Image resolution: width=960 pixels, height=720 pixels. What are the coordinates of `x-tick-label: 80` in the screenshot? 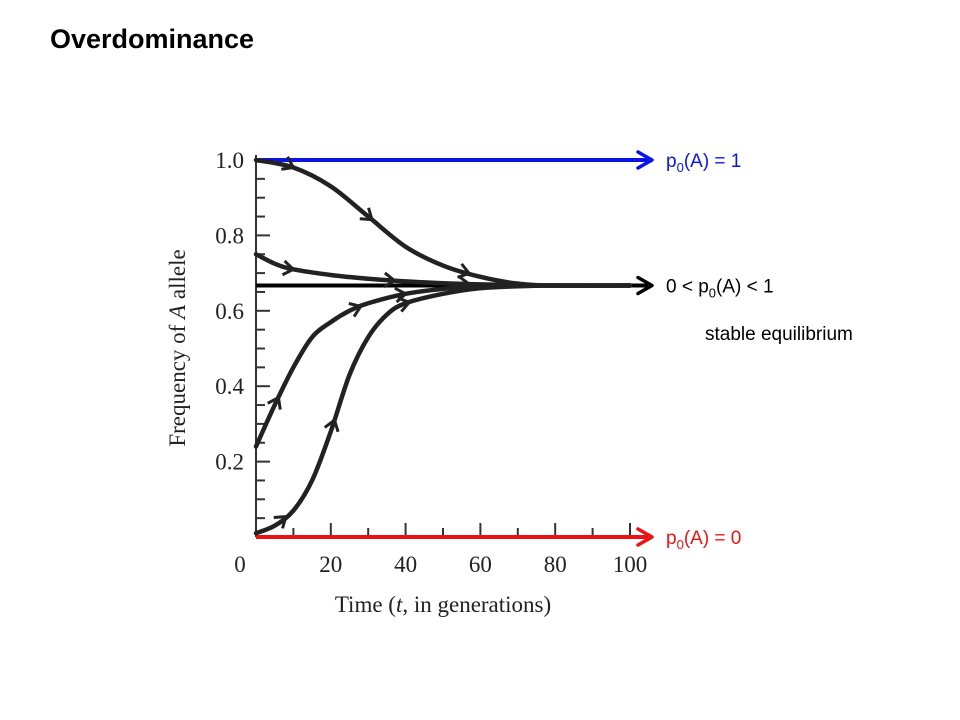 It's located at (555, 564).